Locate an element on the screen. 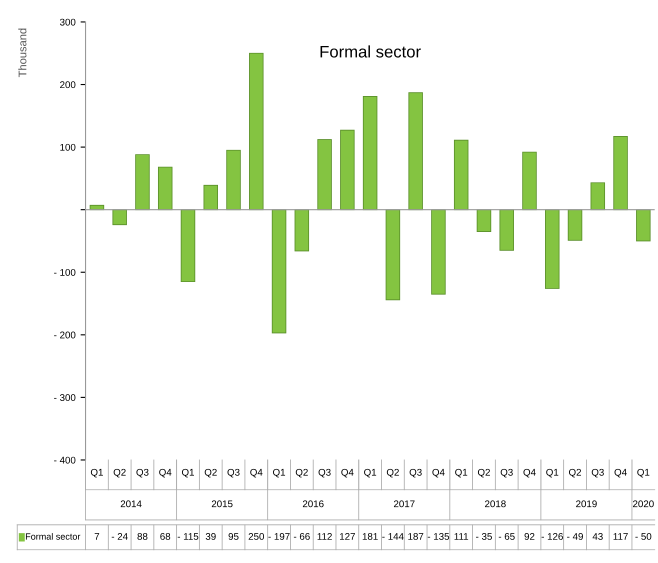 Image resolution: width=658 pixels, height=563 pixels. text: Formal sector is located at coordinates (370, 51).